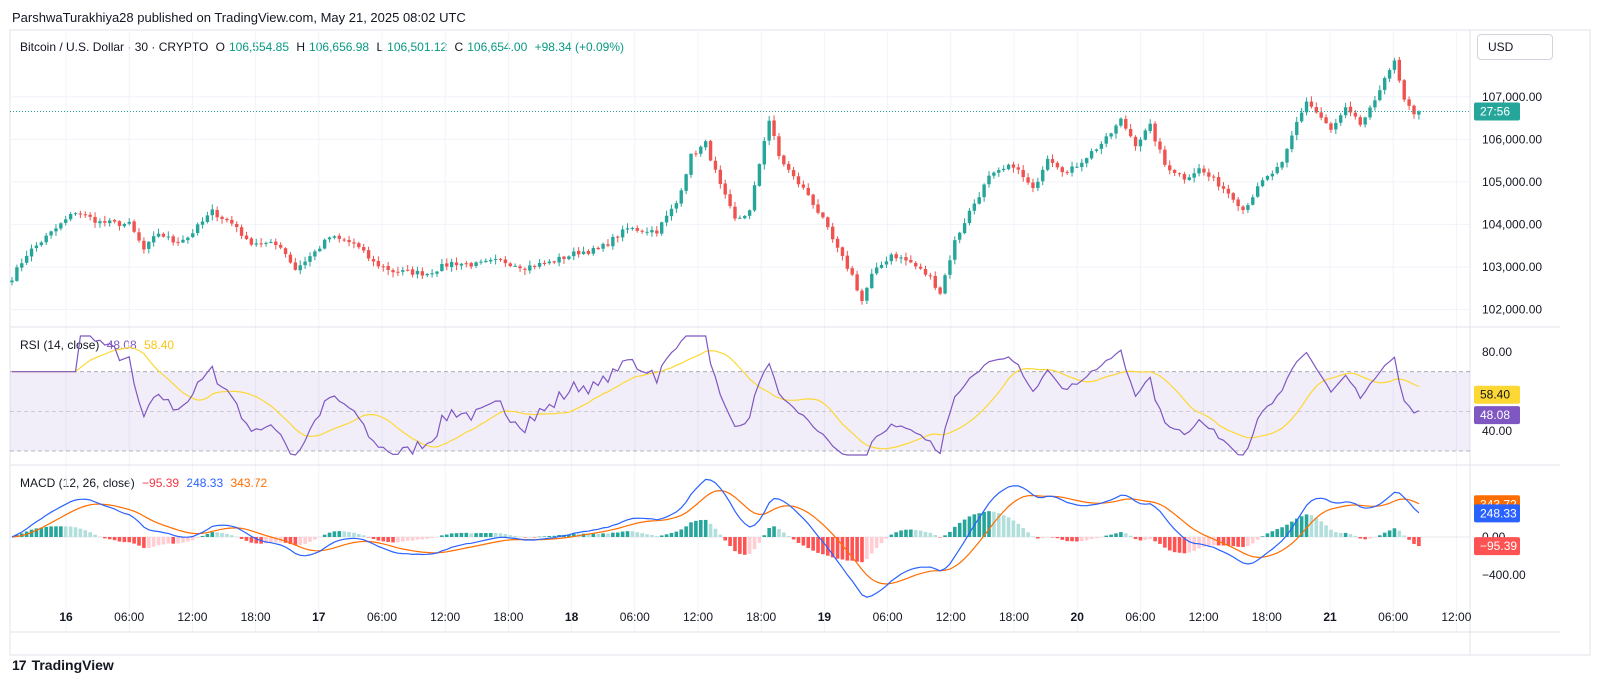  I want to click on ohlc-low: L 106,501.12, so click(412, 47).